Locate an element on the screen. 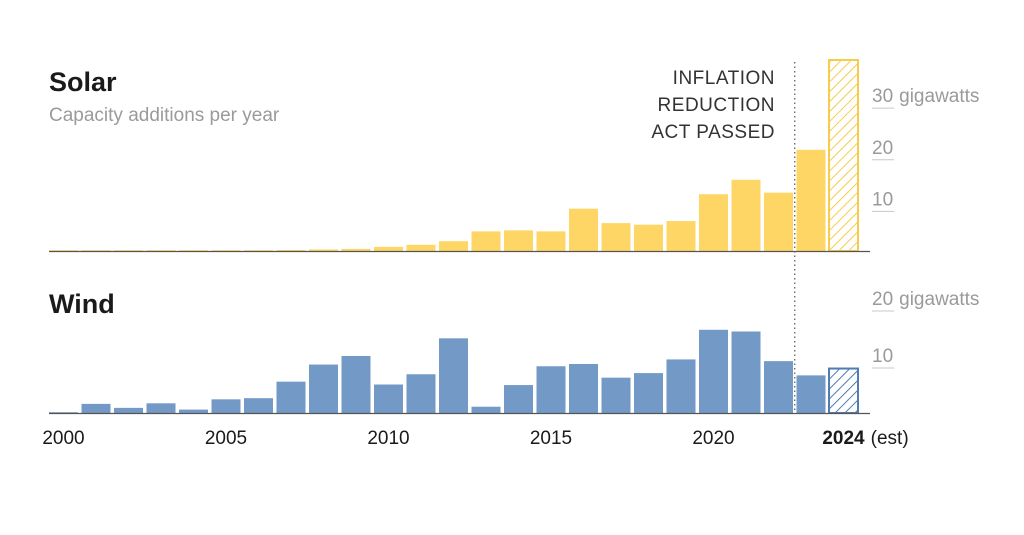  solar-bar-2008 is located at coordinates (323, 250).